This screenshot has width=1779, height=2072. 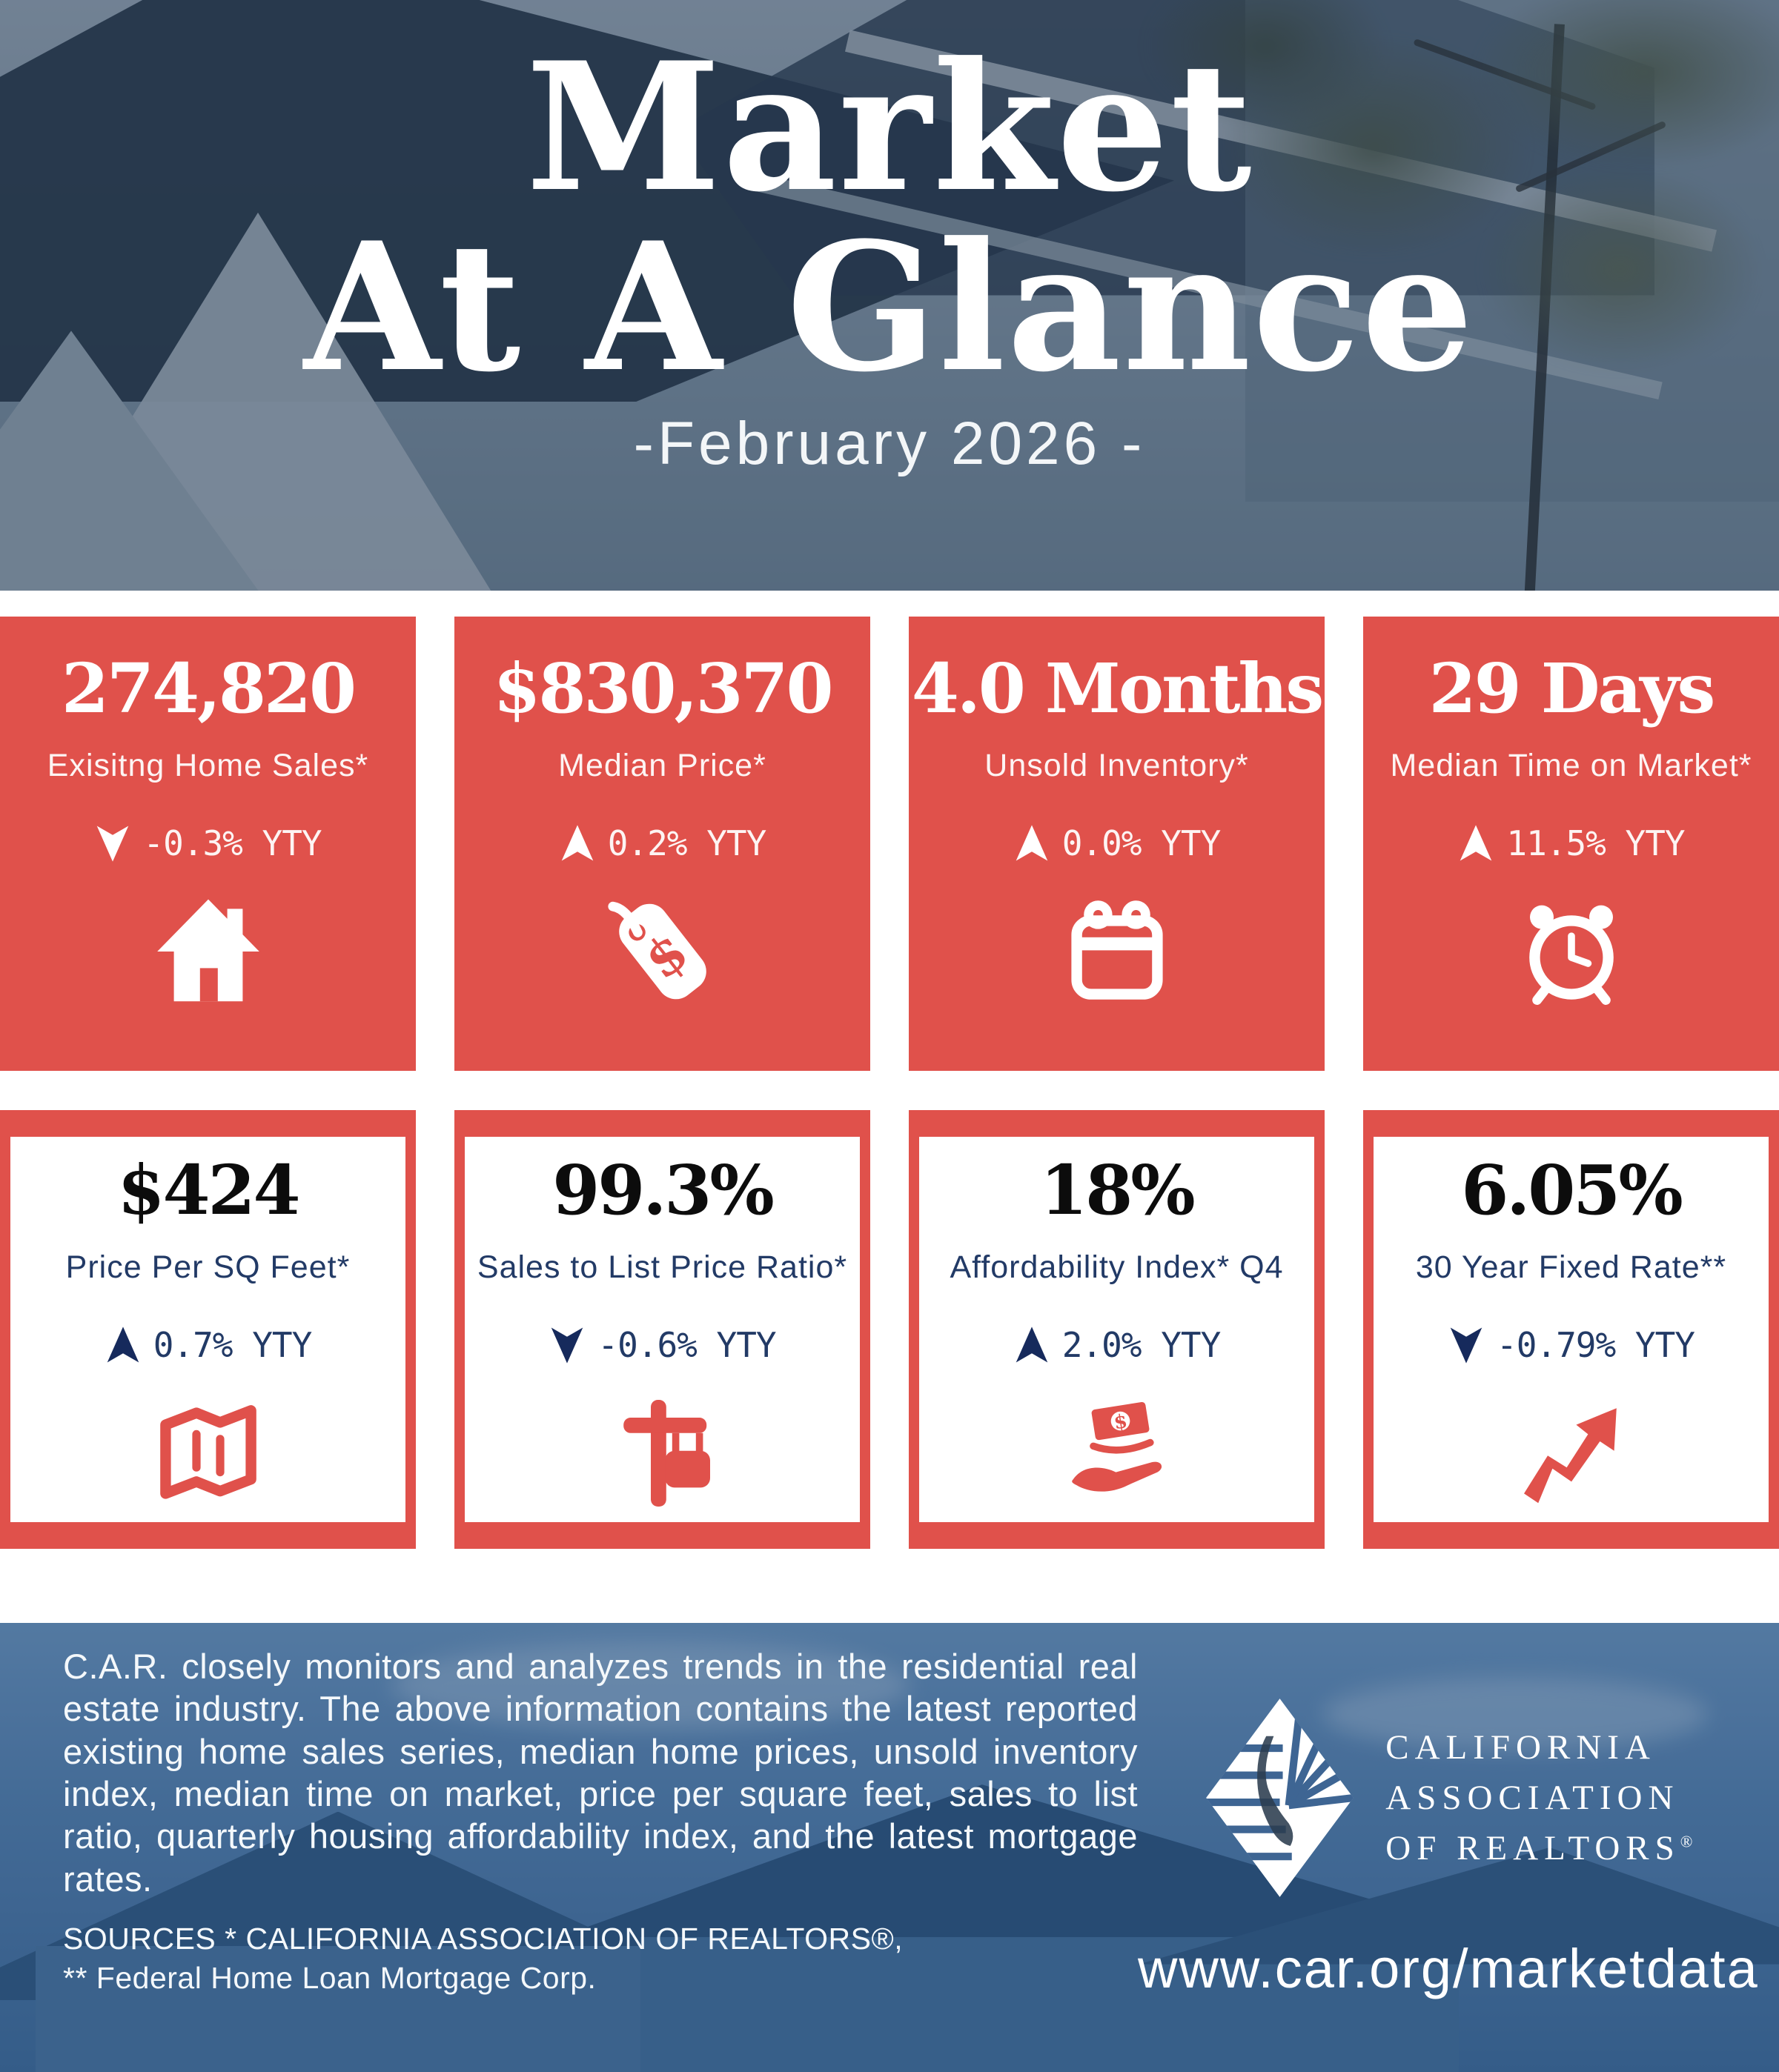 I want to click on stat-card-fixed-rate: 6.05% 30 Year Fixed Rate** -0.79% YTY, so click(x=1571, y=1329).